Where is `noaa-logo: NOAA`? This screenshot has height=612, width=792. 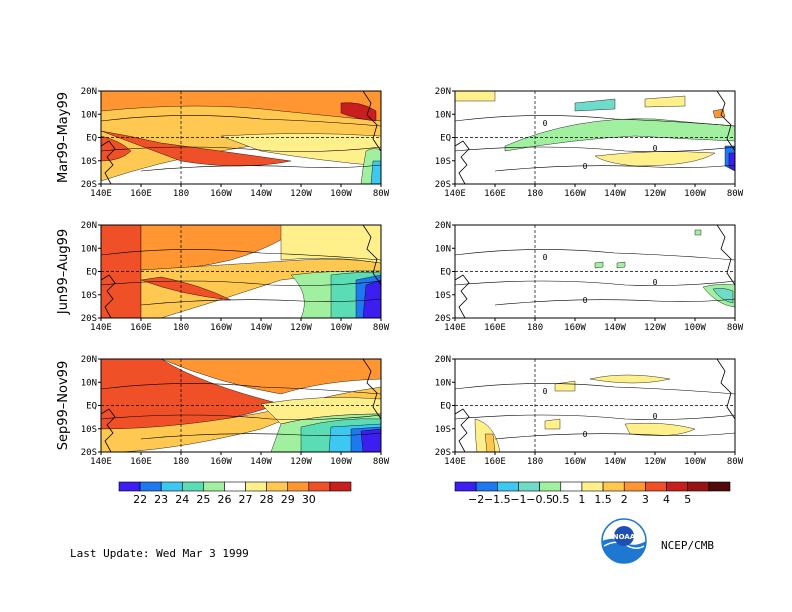
noaa-logo: NOAA is located at coordinates (624, 541).